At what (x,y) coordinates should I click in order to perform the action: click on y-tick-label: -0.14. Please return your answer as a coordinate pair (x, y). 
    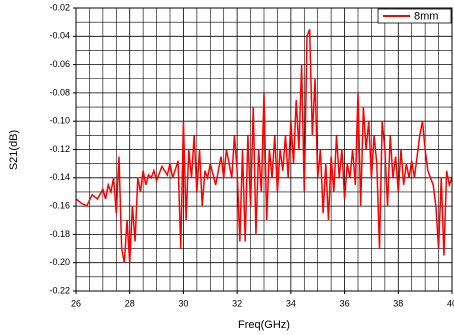
    Looking at the image, I should click on (59, 177).